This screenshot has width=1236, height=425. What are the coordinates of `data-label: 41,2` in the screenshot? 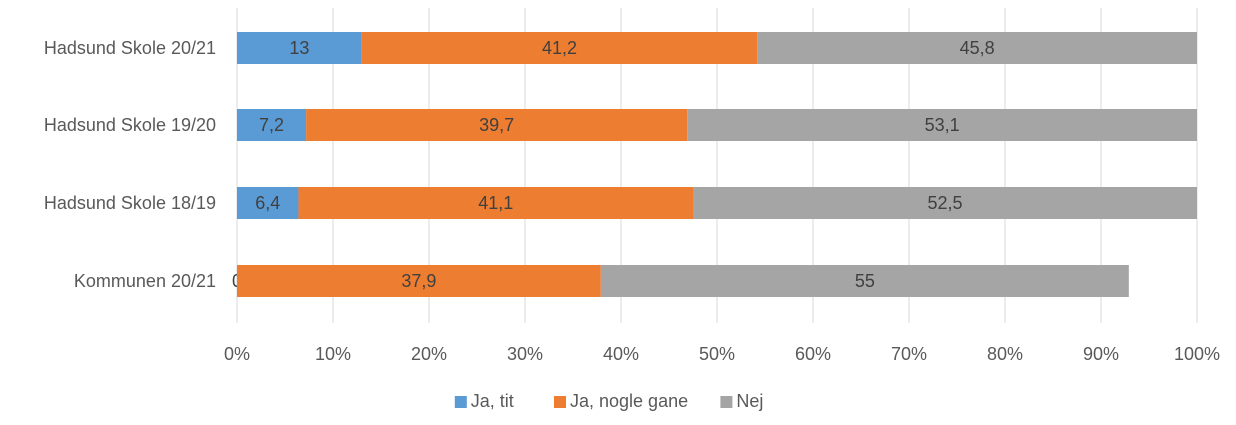 It's located at (559, 48).